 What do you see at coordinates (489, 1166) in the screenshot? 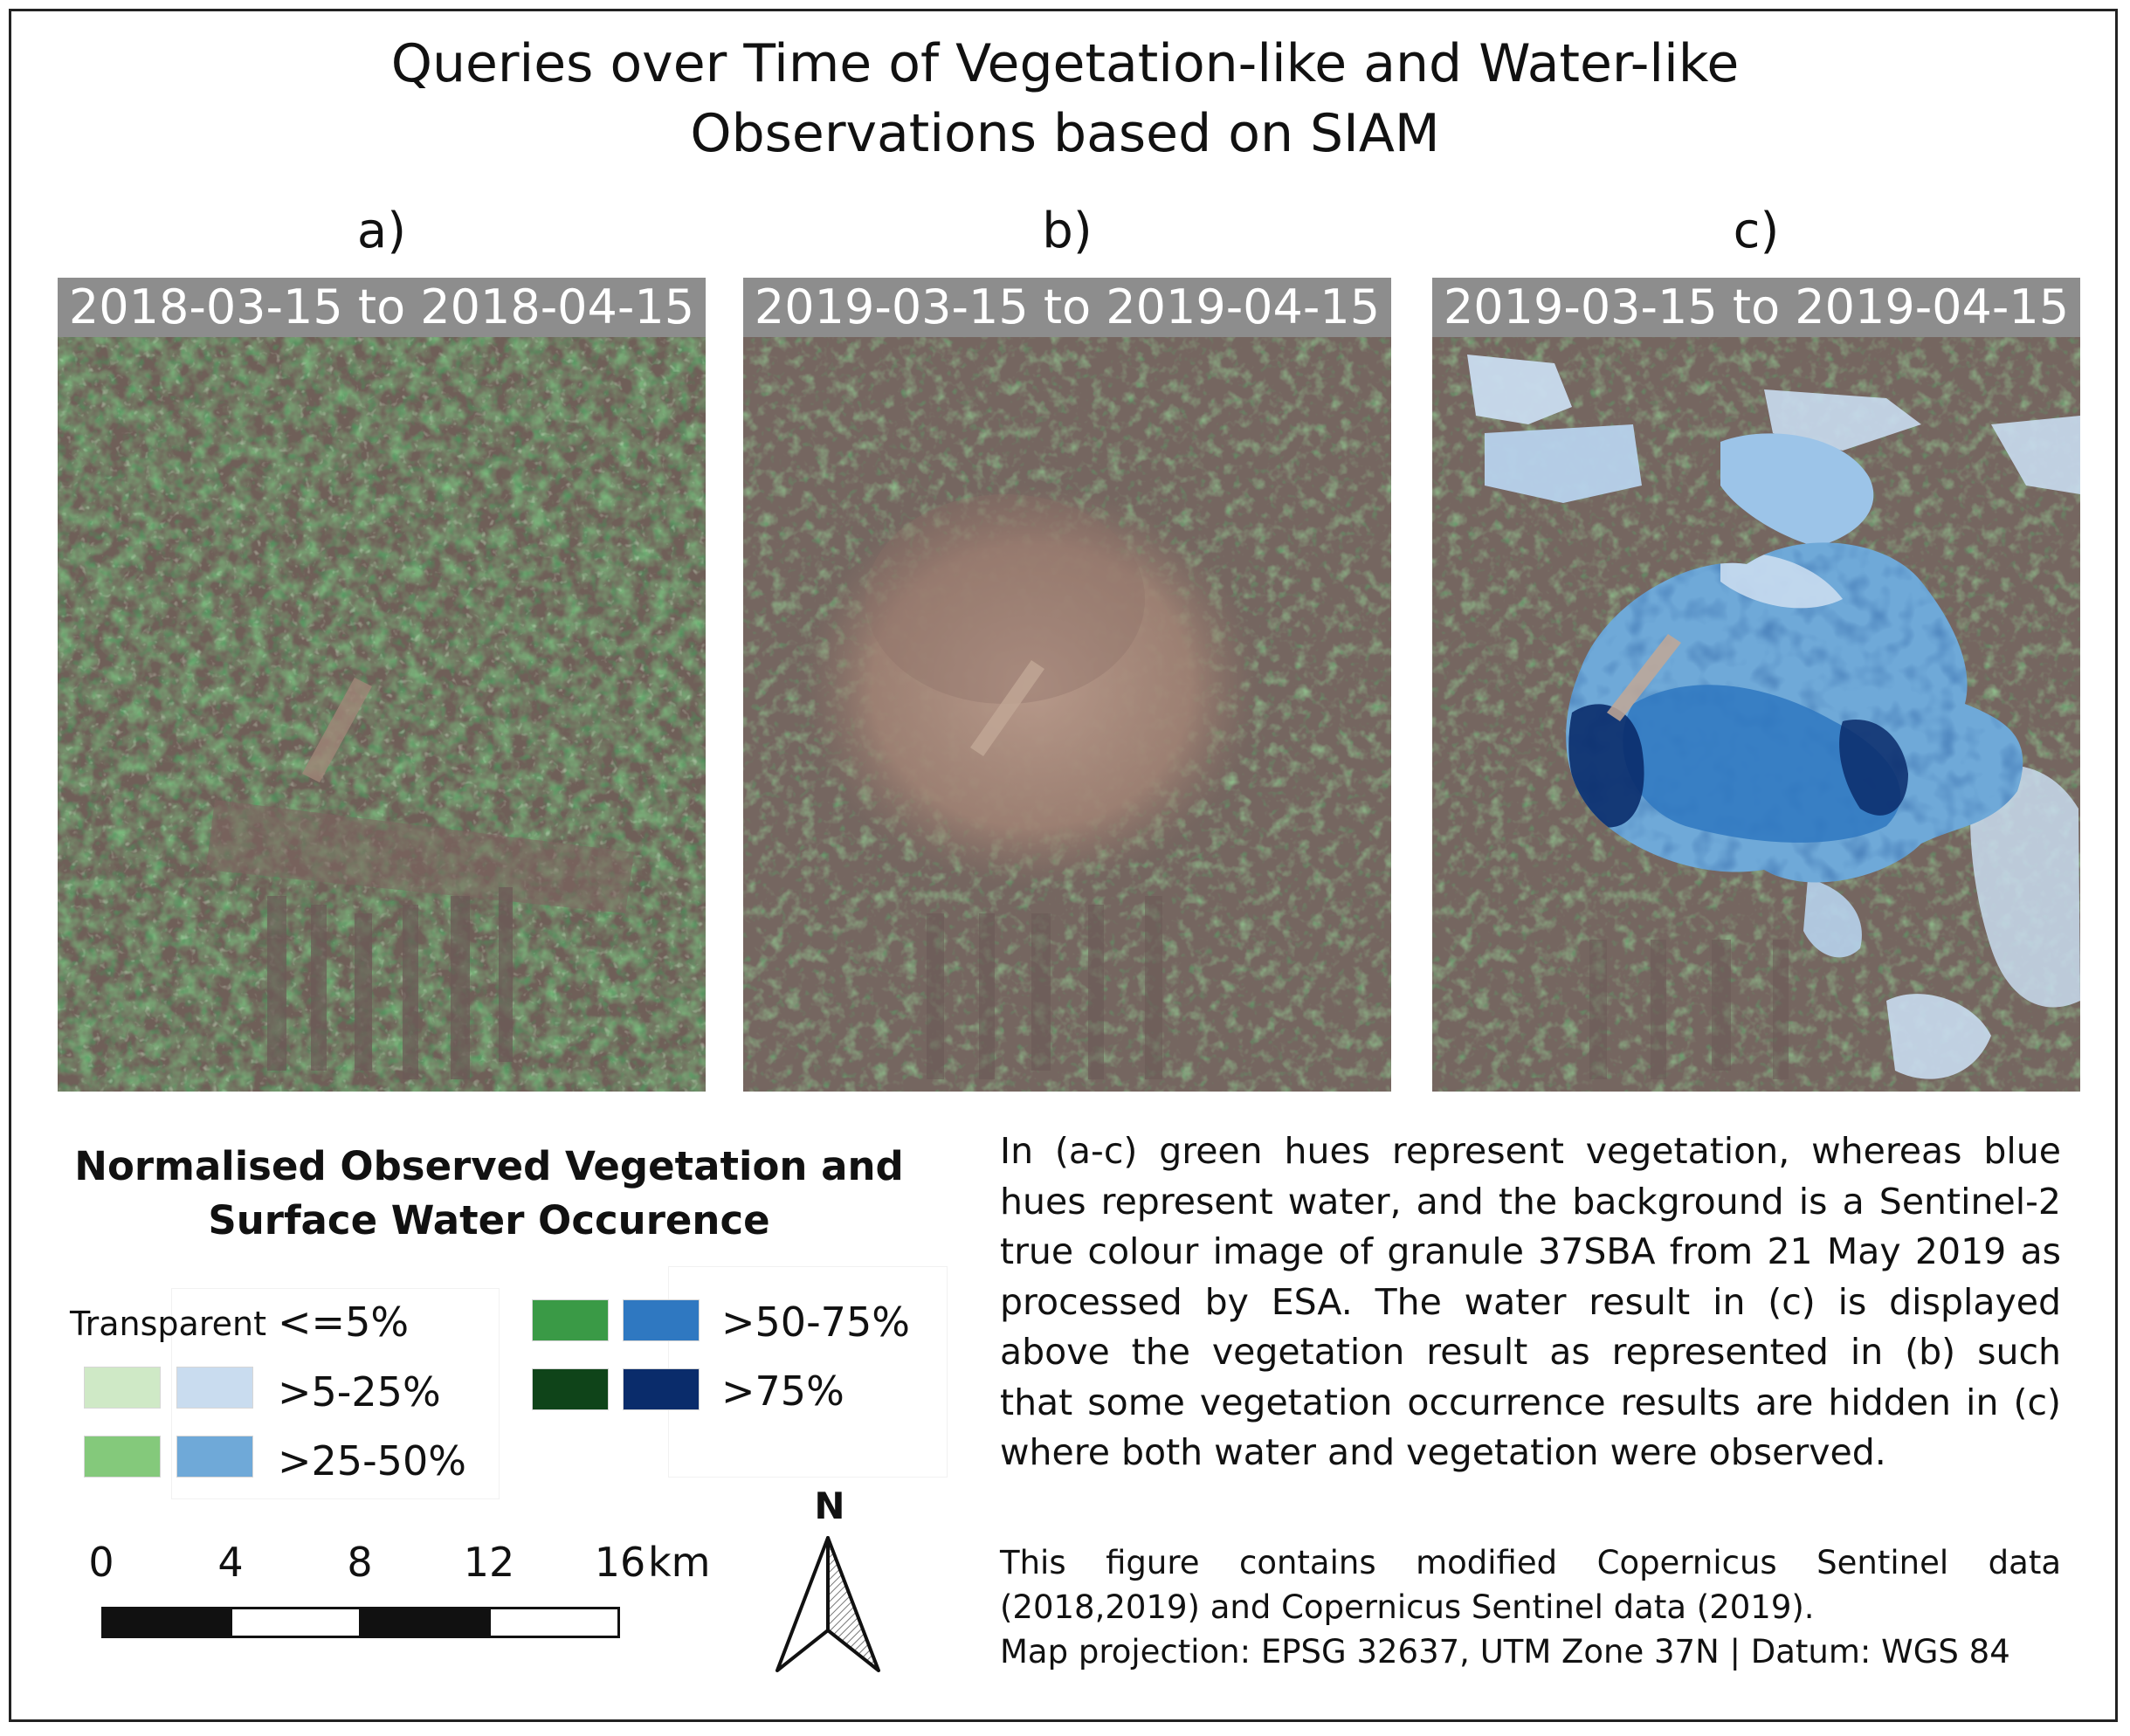
I see `legend-title-line1: Normalised Observed Vegetation and` at bounding box center [489, 1166].